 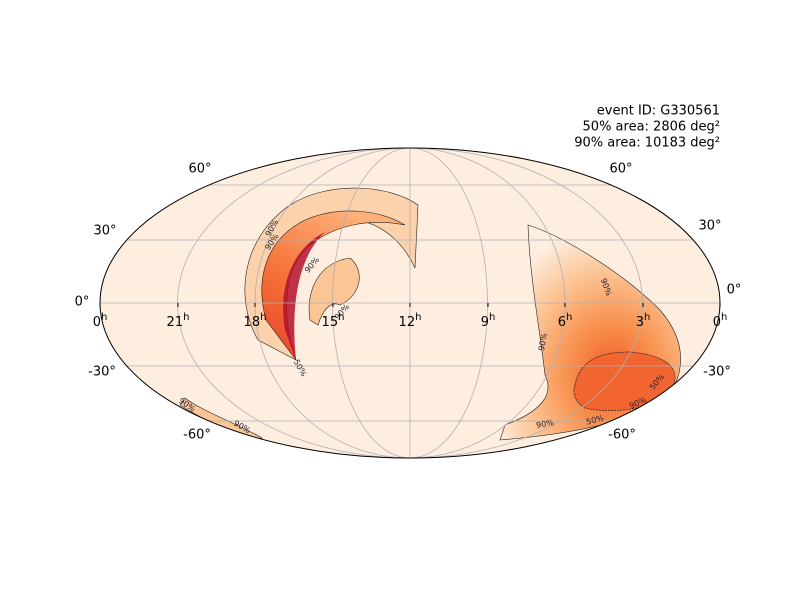 I want to click on ra-hours: 3, so click(x=640, y=322).